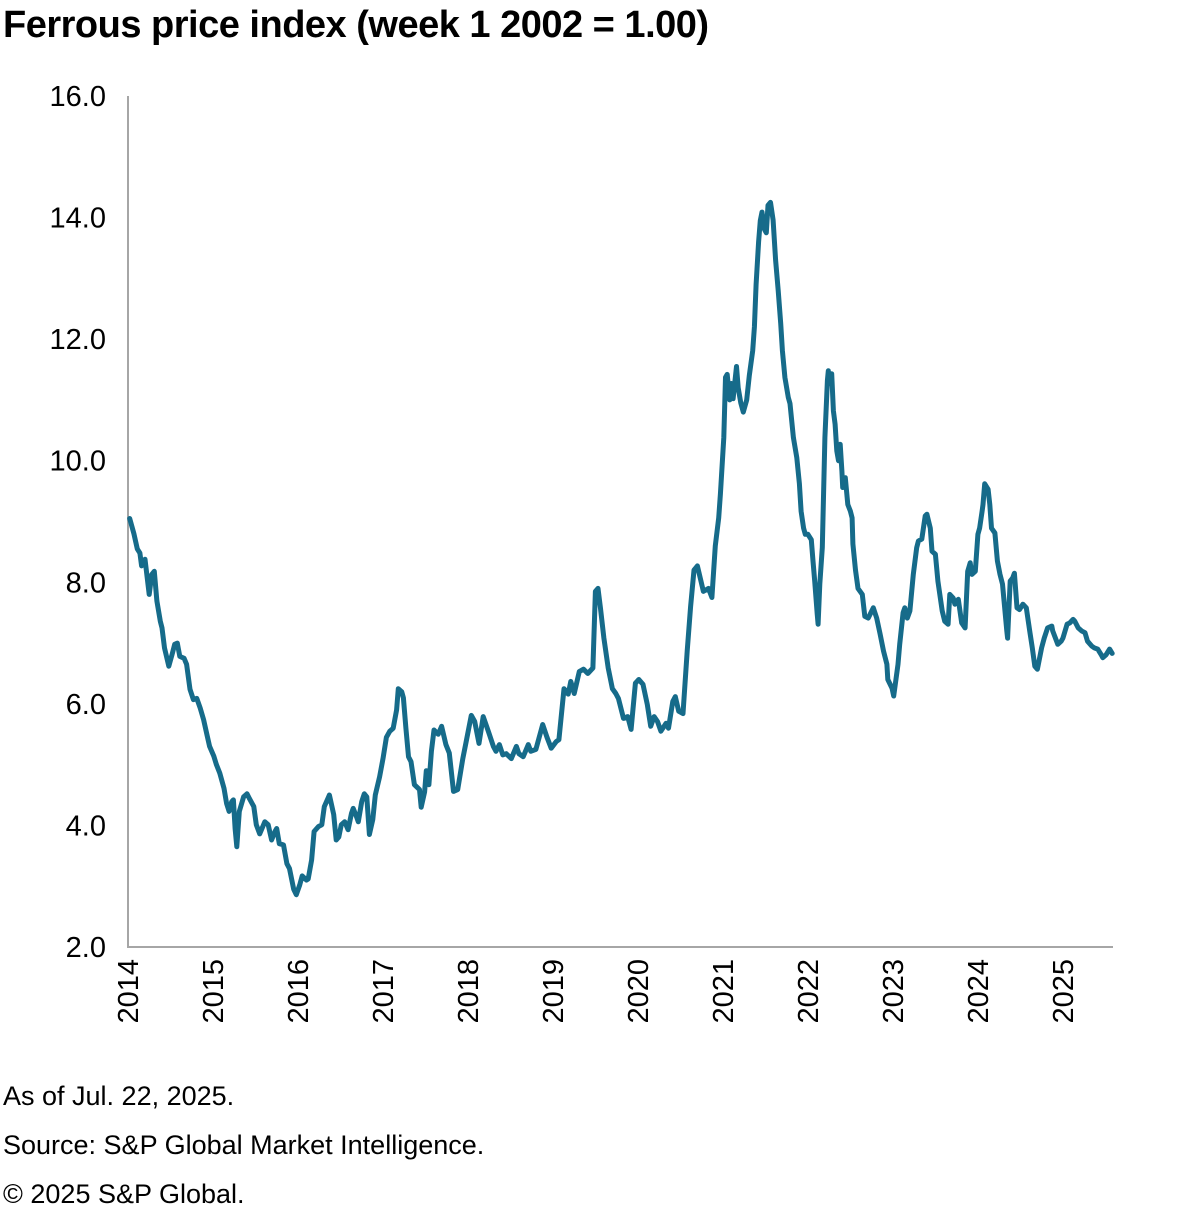 The width and height of the screenshot is (1183, 1216). I want to click on x-tick-label: 2018, so click(469, 991).